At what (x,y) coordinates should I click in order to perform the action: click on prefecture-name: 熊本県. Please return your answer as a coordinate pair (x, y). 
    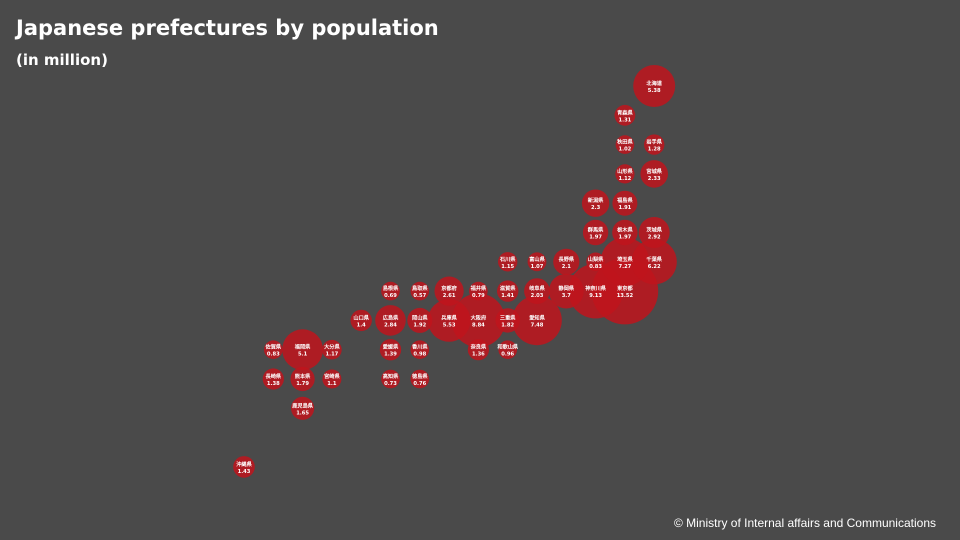
    Looking at the image, I should click on (303, 376).